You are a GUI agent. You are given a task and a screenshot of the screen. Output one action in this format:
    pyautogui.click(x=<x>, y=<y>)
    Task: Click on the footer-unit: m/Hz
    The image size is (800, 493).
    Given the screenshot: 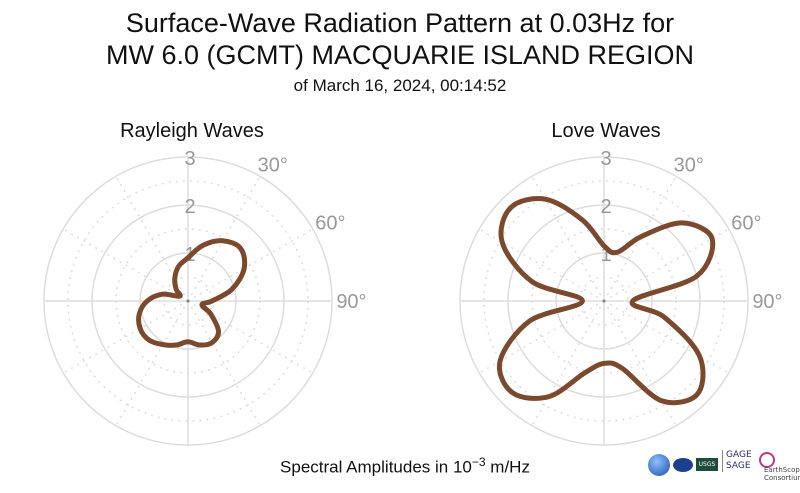 What is the action you would take?
    pyautogui.click(x=507, y=467)
    